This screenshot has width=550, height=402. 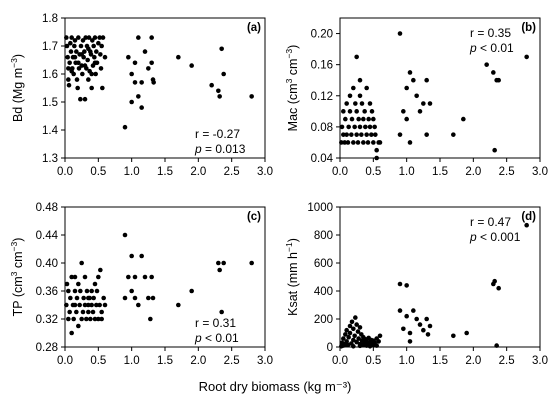 What do you see at coordinates (198, 172) in the screenshot?
I see `x-tick-label: 2.0` at bounding box center [198, 172].